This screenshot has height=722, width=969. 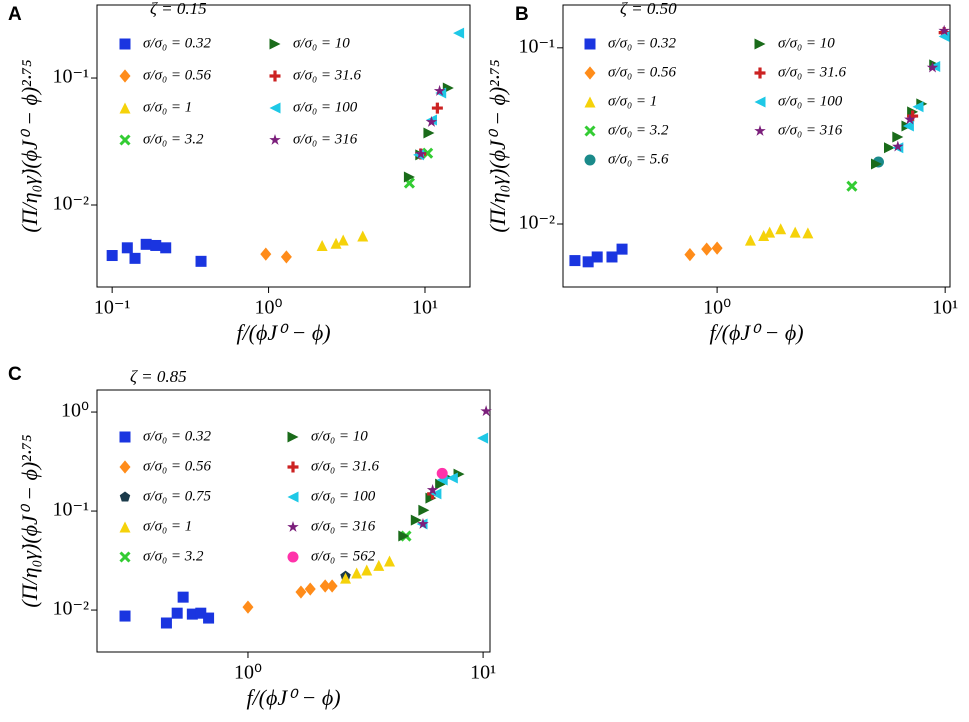 I want to click on x-tick-label: 10⁻¹, so click(x=112, y=308).